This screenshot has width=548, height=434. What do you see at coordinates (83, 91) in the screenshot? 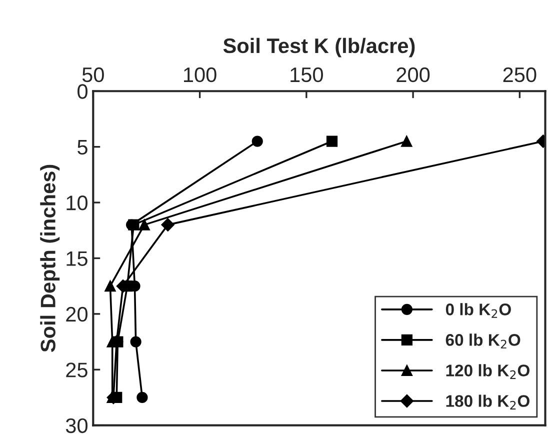
I see `y-tick-label: 0` at bounding box center [83, 91].